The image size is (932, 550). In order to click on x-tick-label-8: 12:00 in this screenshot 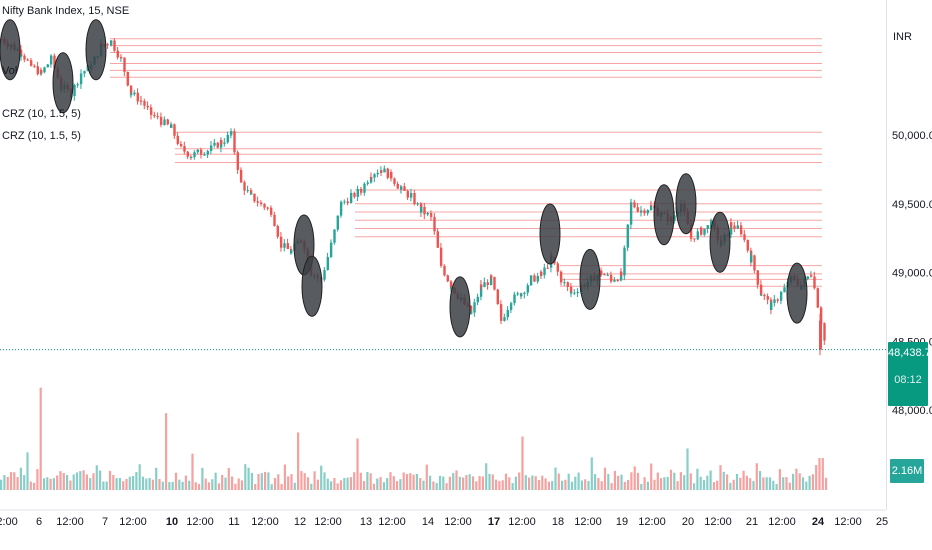, I will do `click(265, 522)`.